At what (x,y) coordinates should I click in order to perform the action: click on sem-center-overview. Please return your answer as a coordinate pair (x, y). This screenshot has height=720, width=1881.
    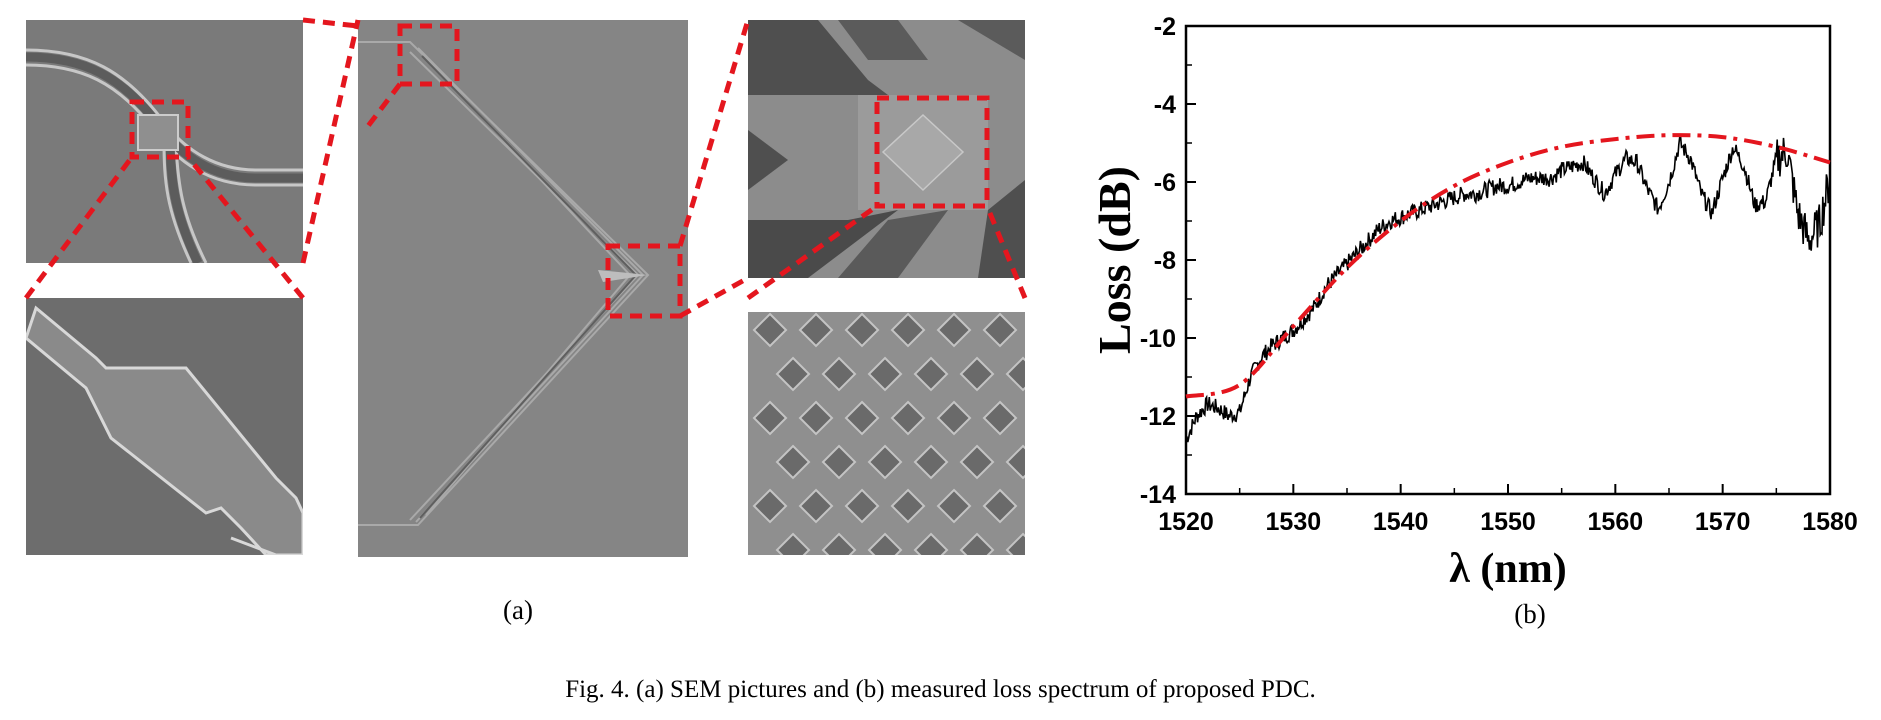
    Looking at the image, I should click on (886, 149).